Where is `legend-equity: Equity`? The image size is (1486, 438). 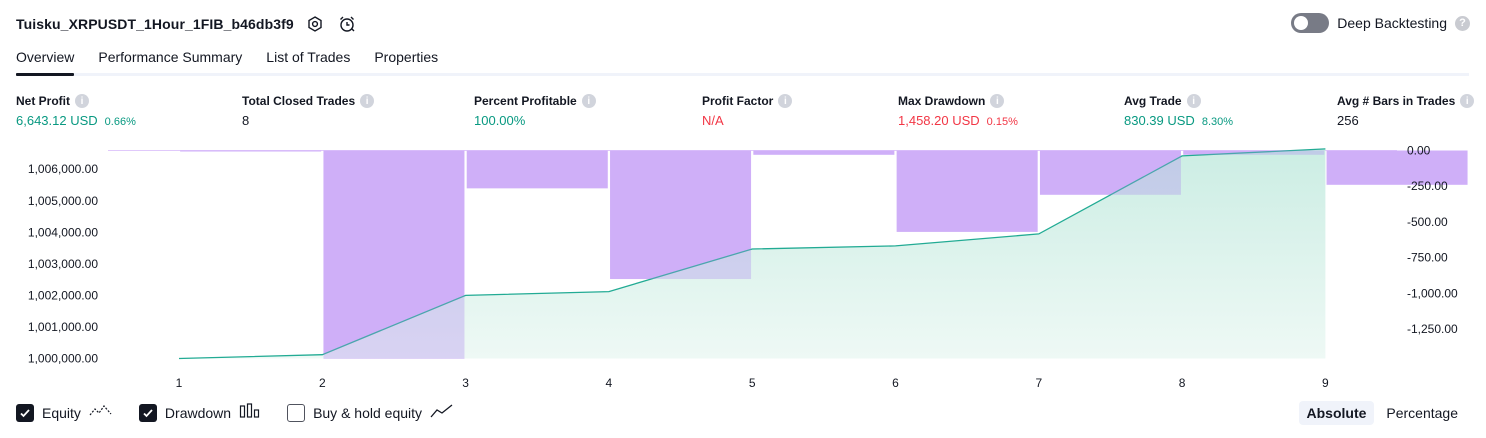
legend-equity: Equity is located at coordinates (64, 412).